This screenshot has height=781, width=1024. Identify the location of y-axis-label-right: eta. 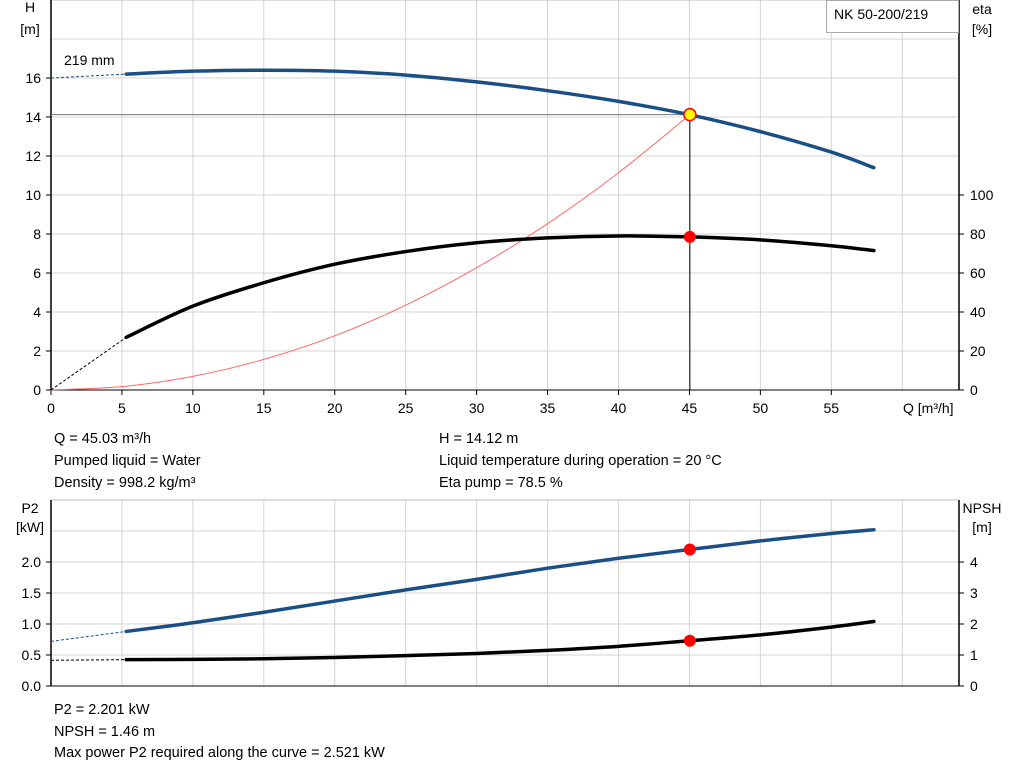
(982, 9).